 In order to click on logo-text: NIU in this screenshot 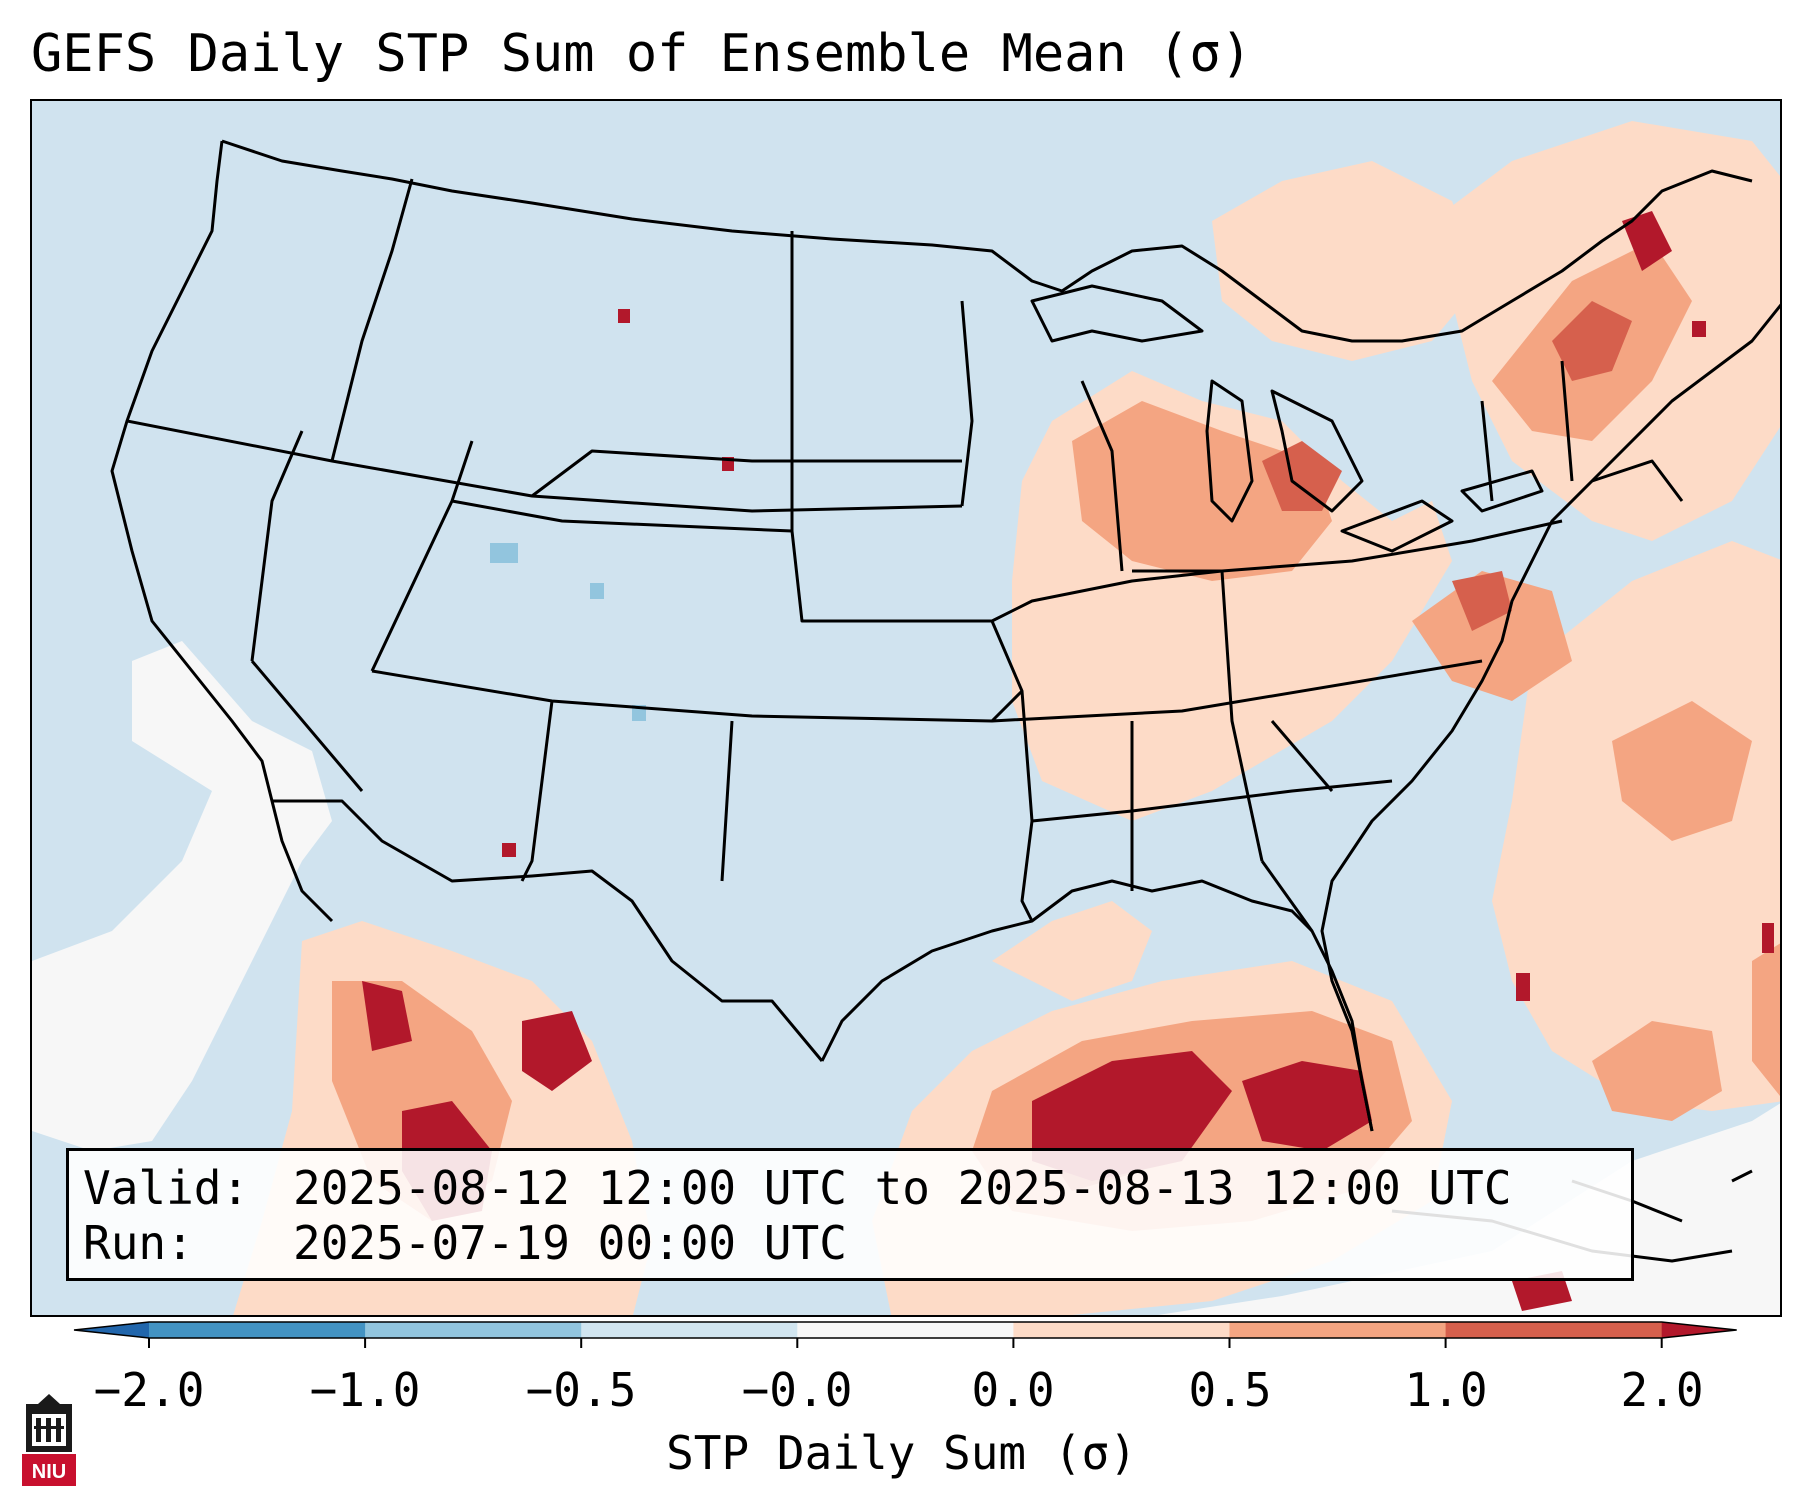, I will do `click(49, 1472)`.